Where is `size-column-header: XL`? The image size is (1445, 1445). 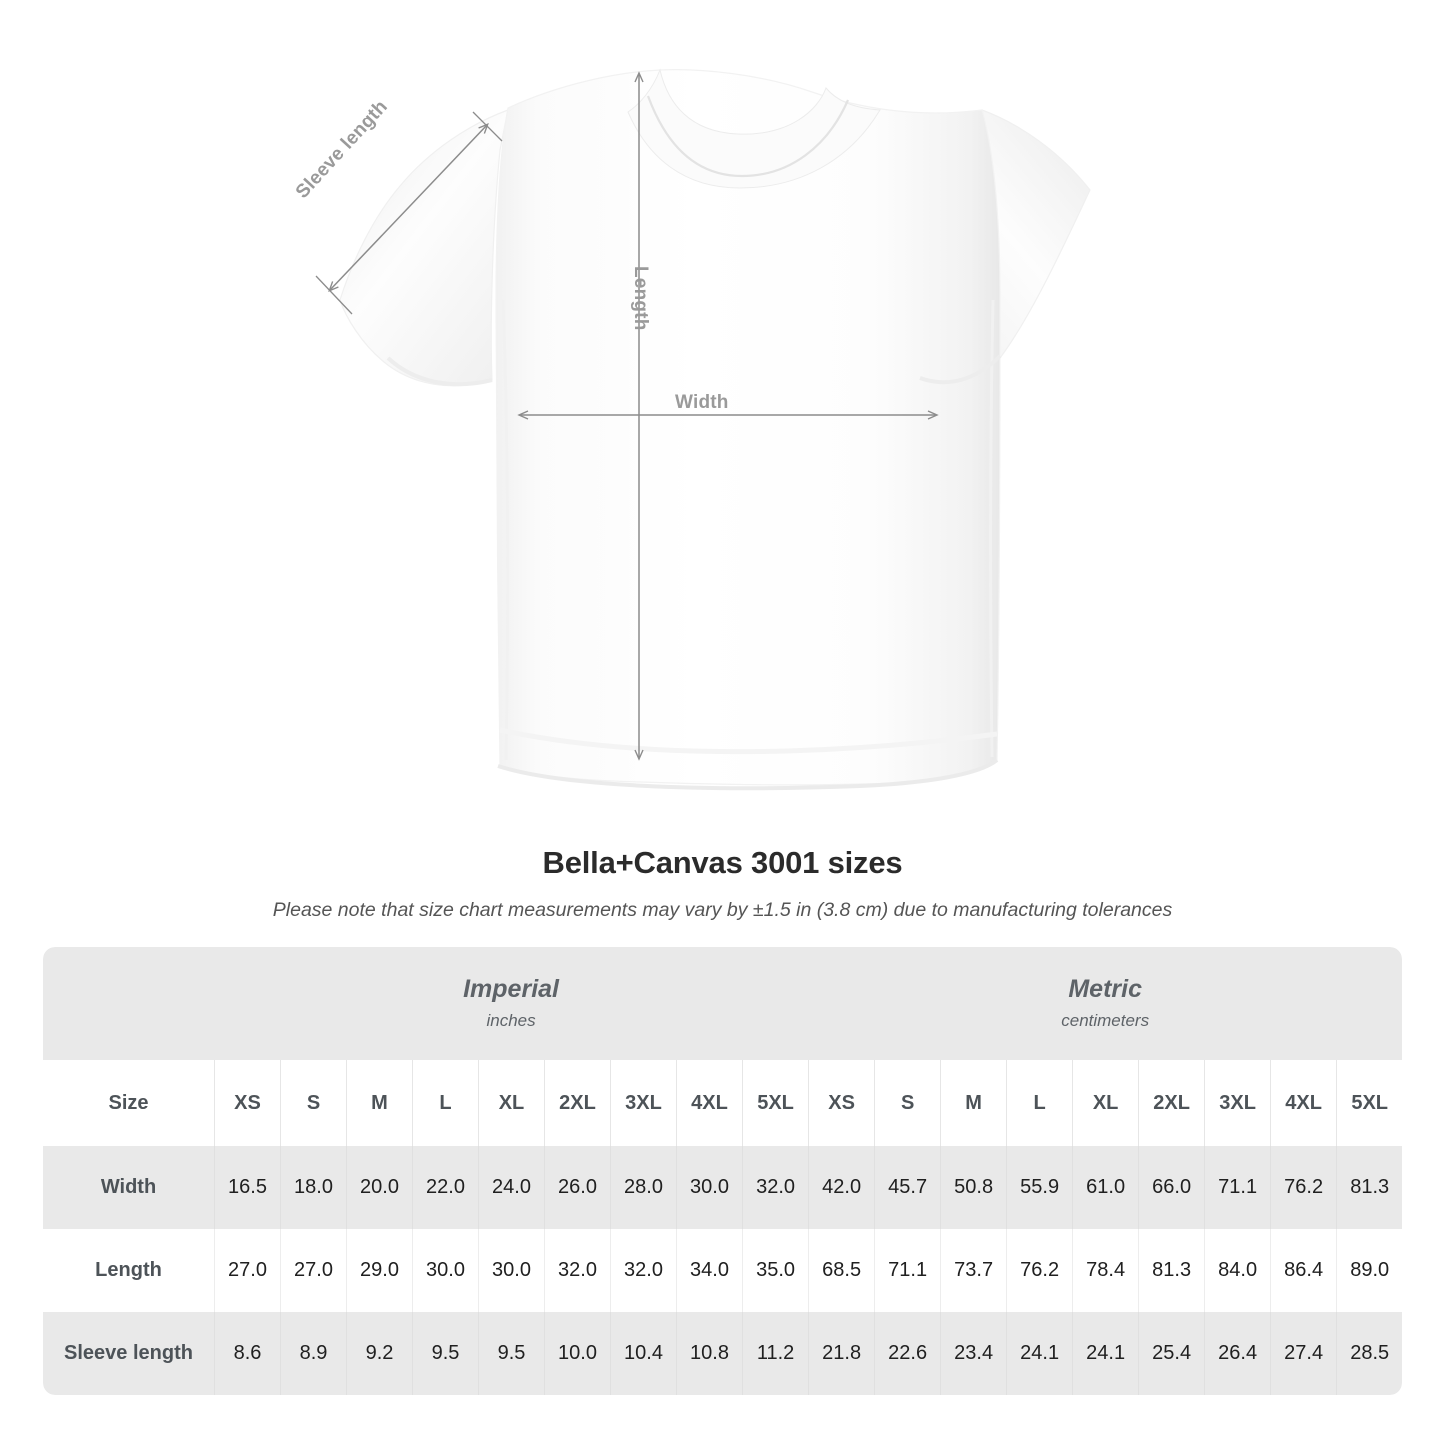
size-column-header: XL is located at coordinates (511, 1103).